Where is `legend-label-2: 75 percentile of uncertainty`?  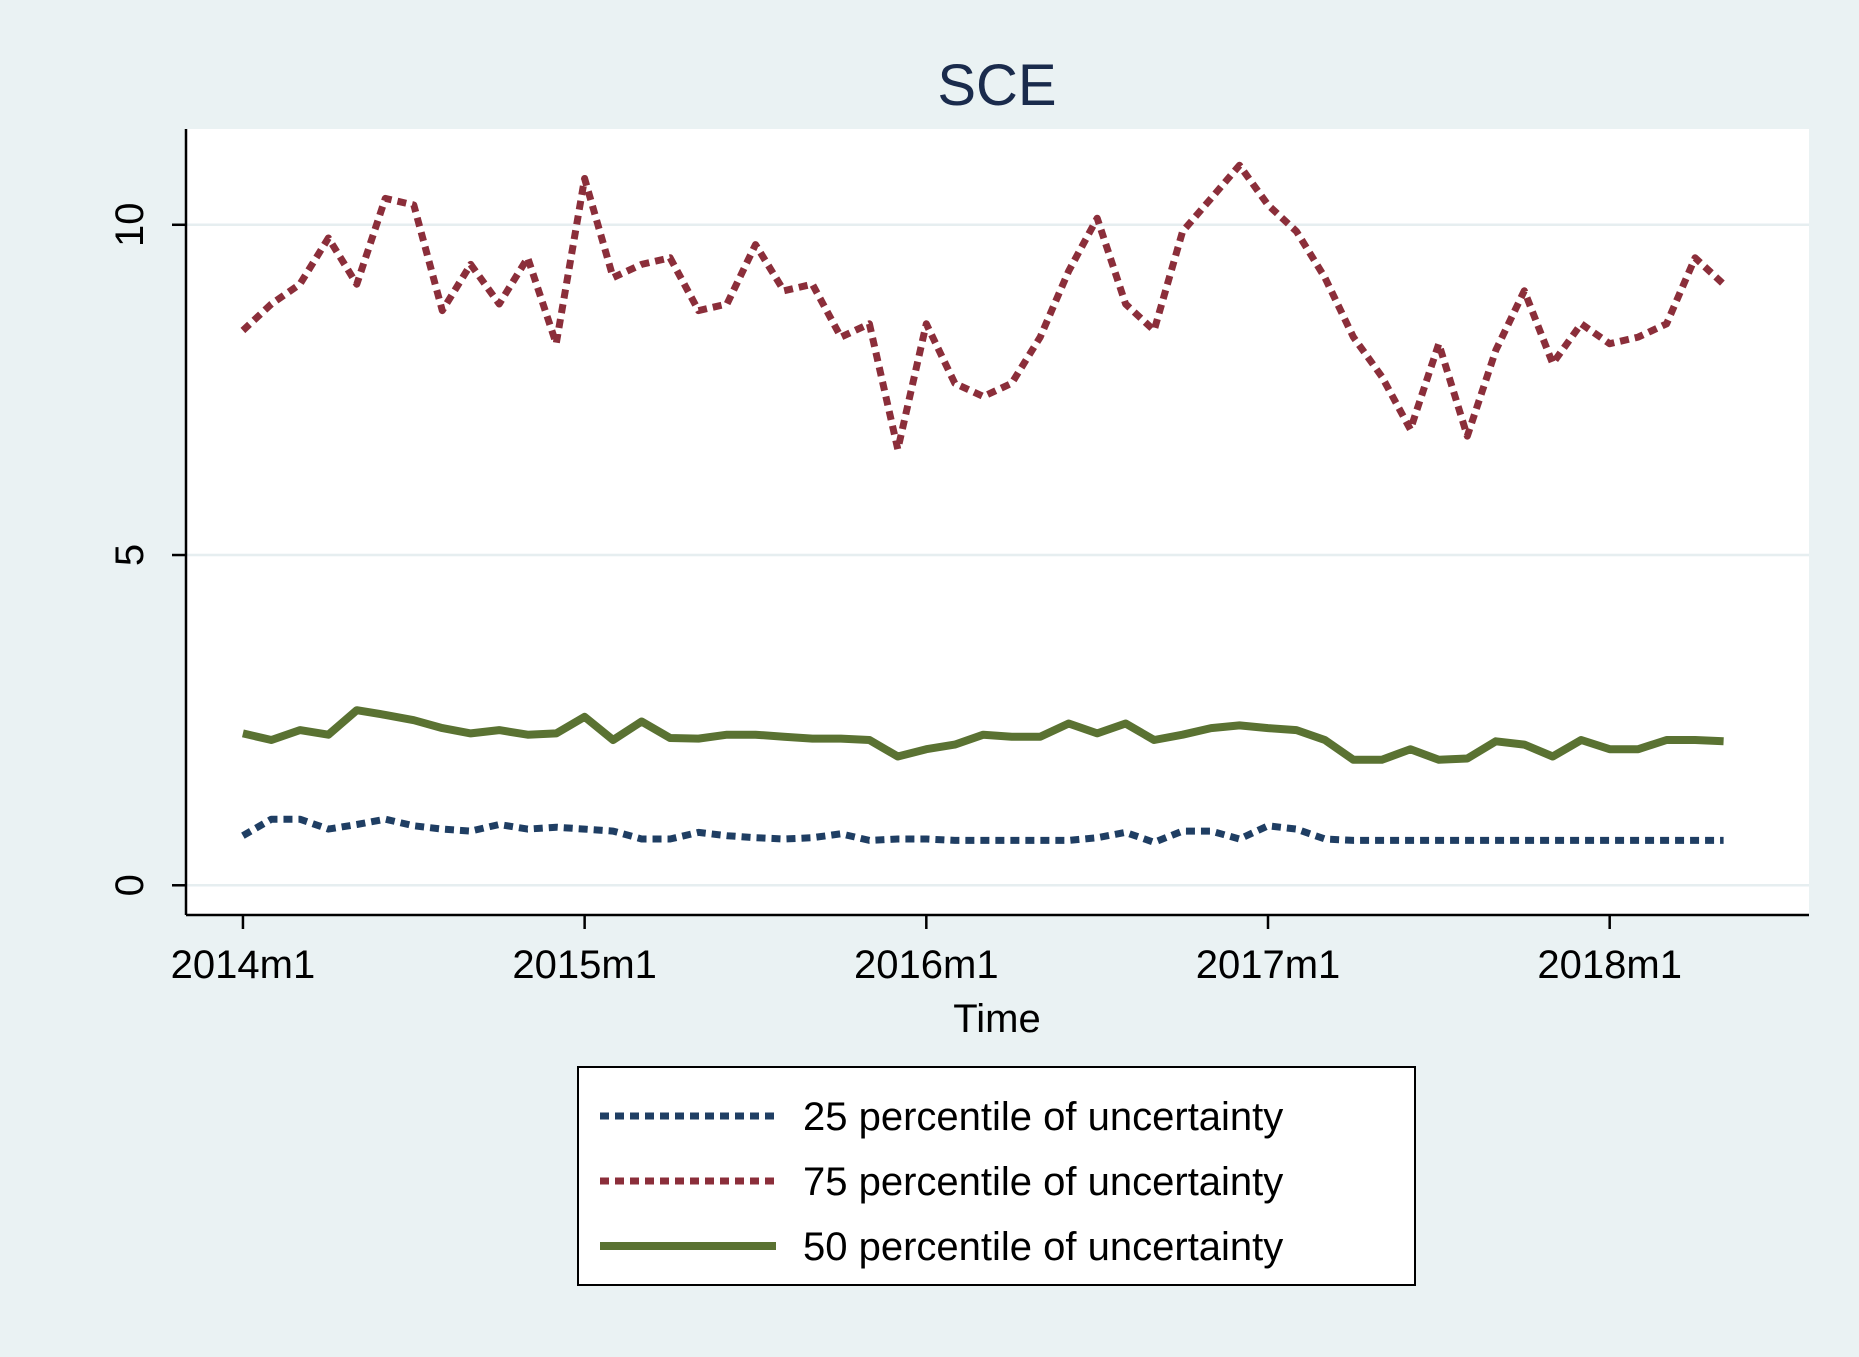 legend-label-2: 75 percentile of uncertainty is located at coordinates (1043, 1182).